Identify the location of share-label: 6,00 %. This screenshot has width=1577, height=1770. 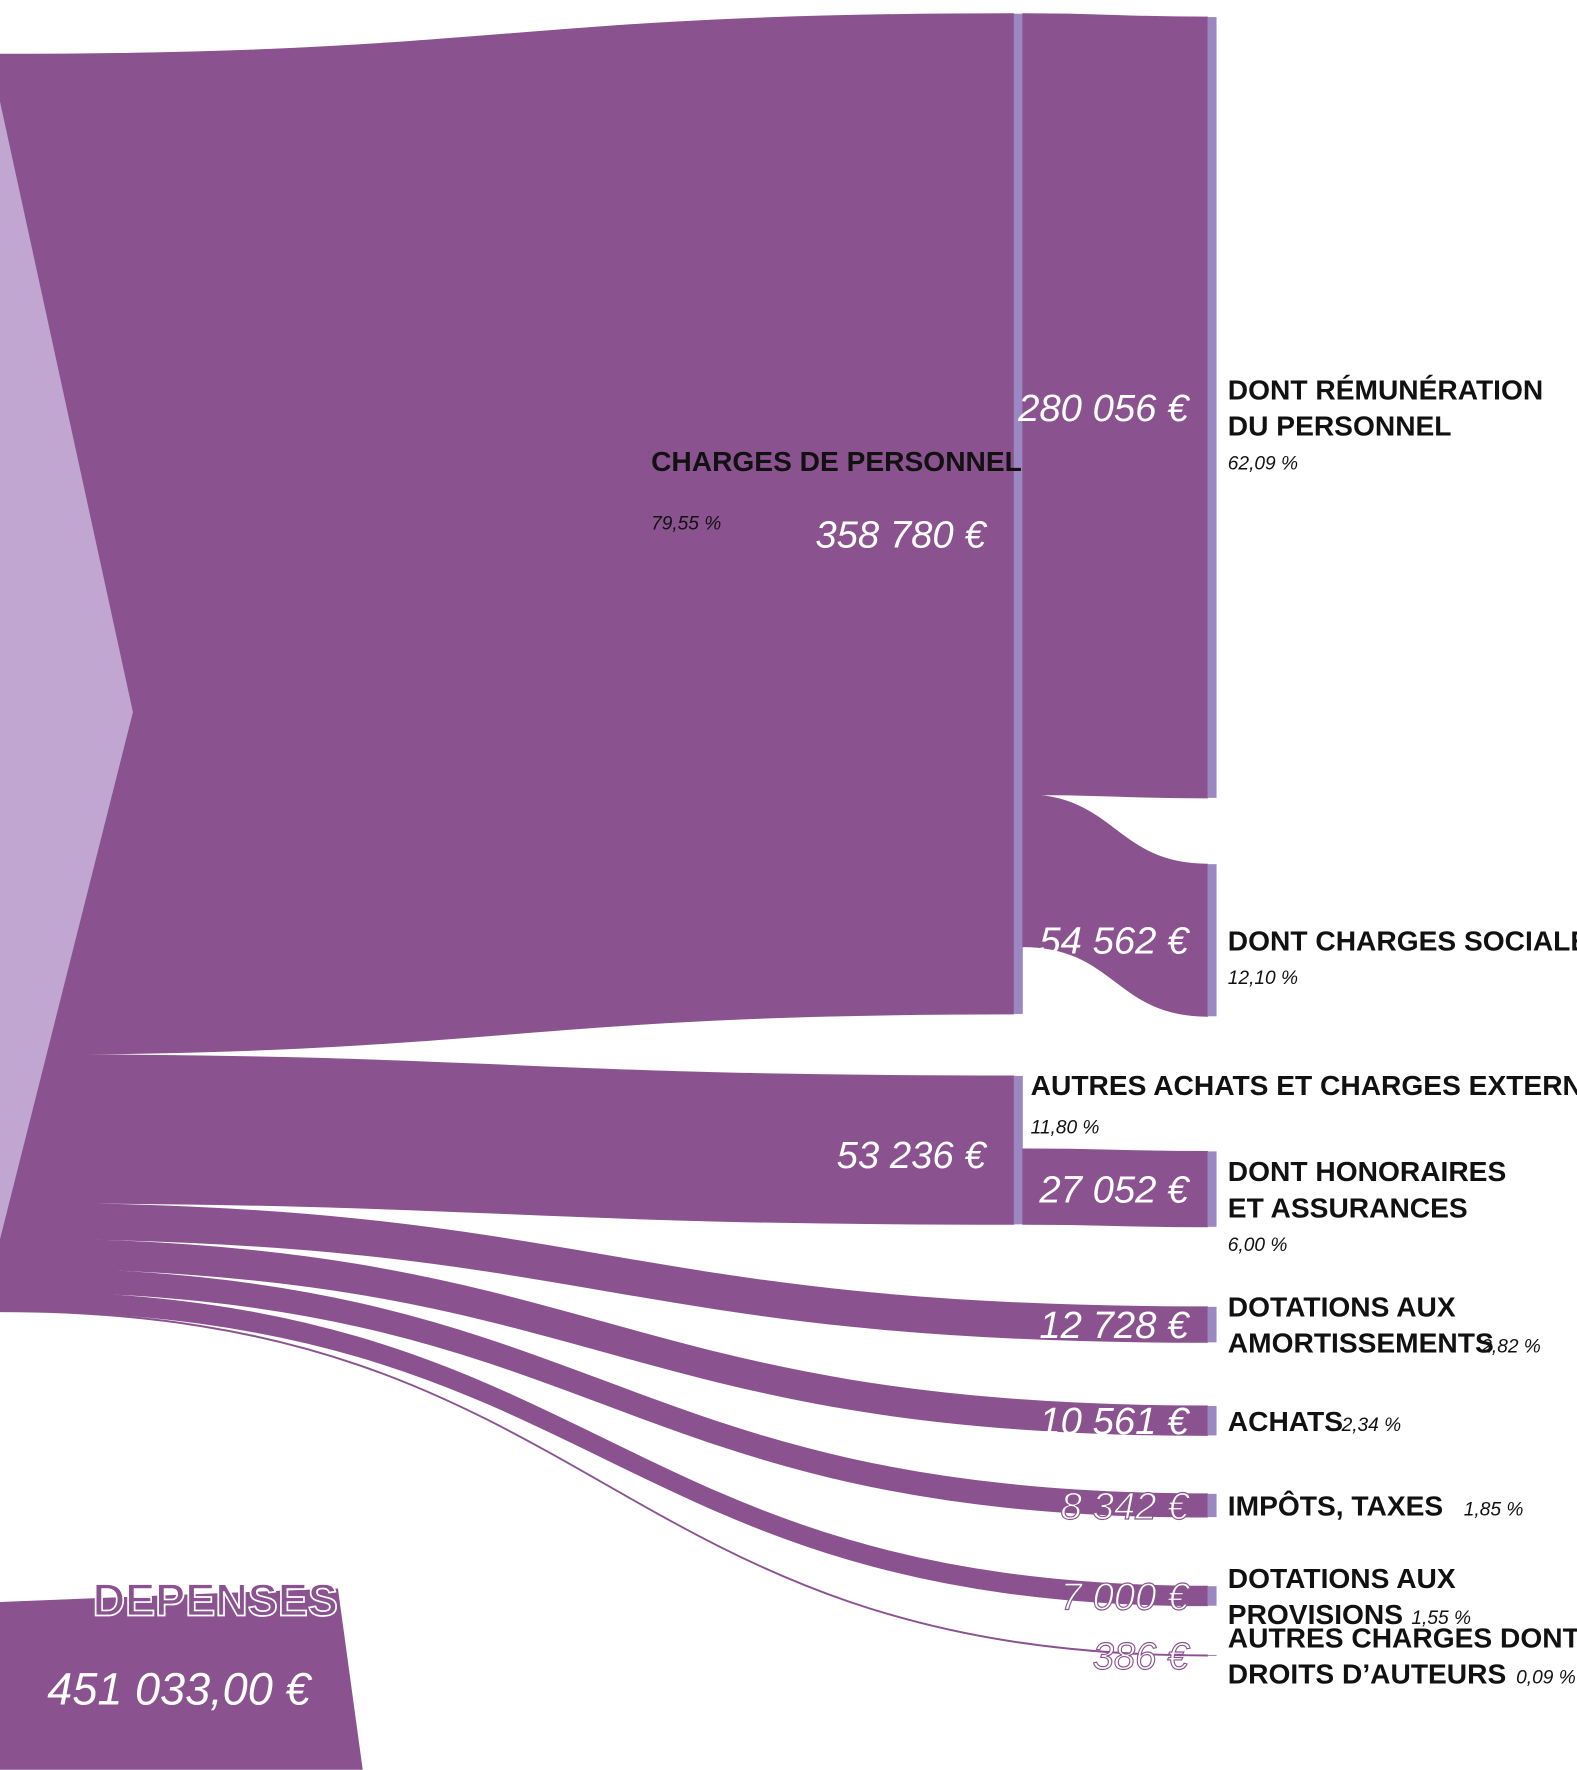
(1258, 1245).